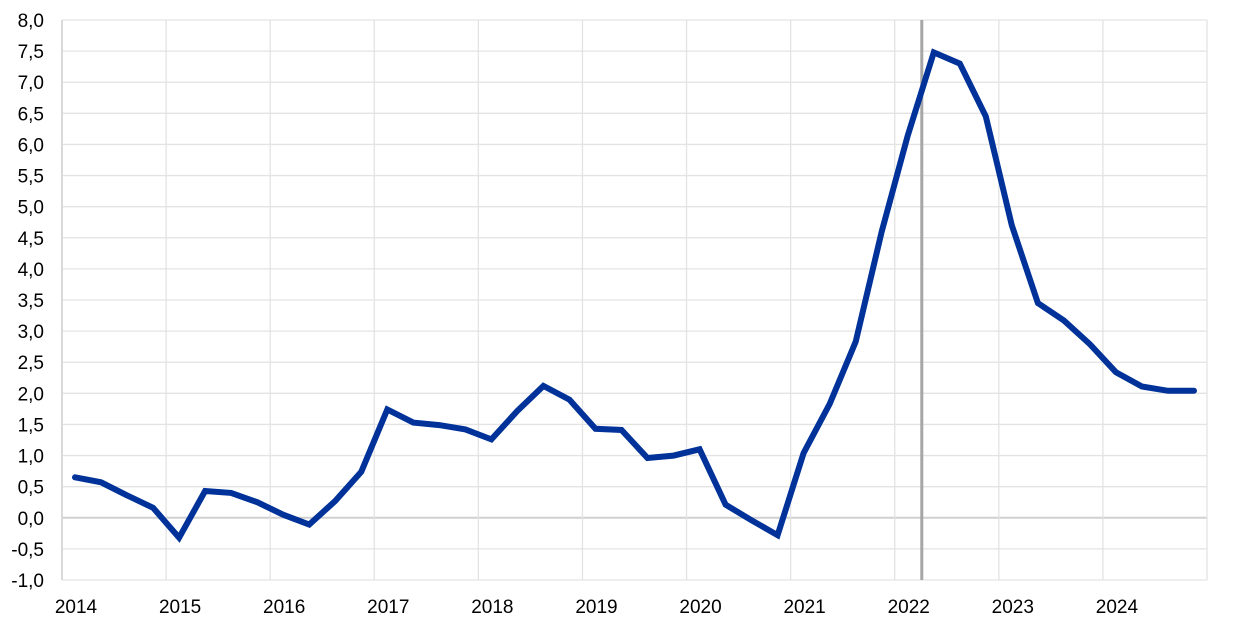 The width and height of the screenshot is (1240, 631). Describe the element at coordinates (76, 607) in the screenshot. I see `x-tick-label: 2014` at that location.